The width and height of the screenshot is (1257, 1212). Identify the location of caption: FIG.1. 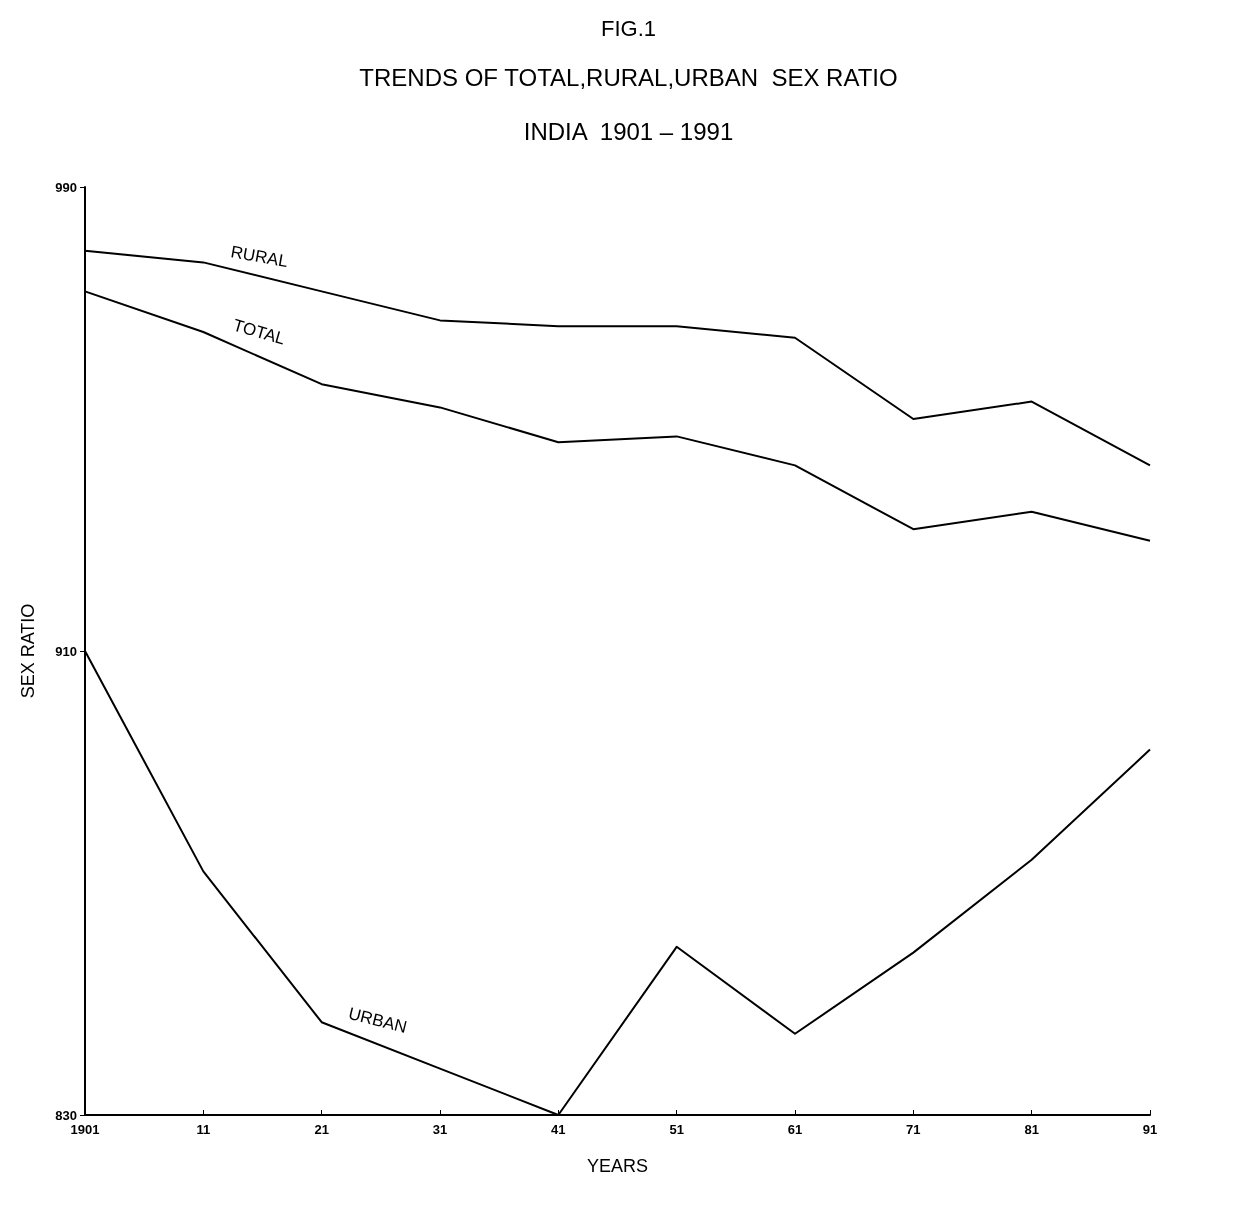
(628, 28).